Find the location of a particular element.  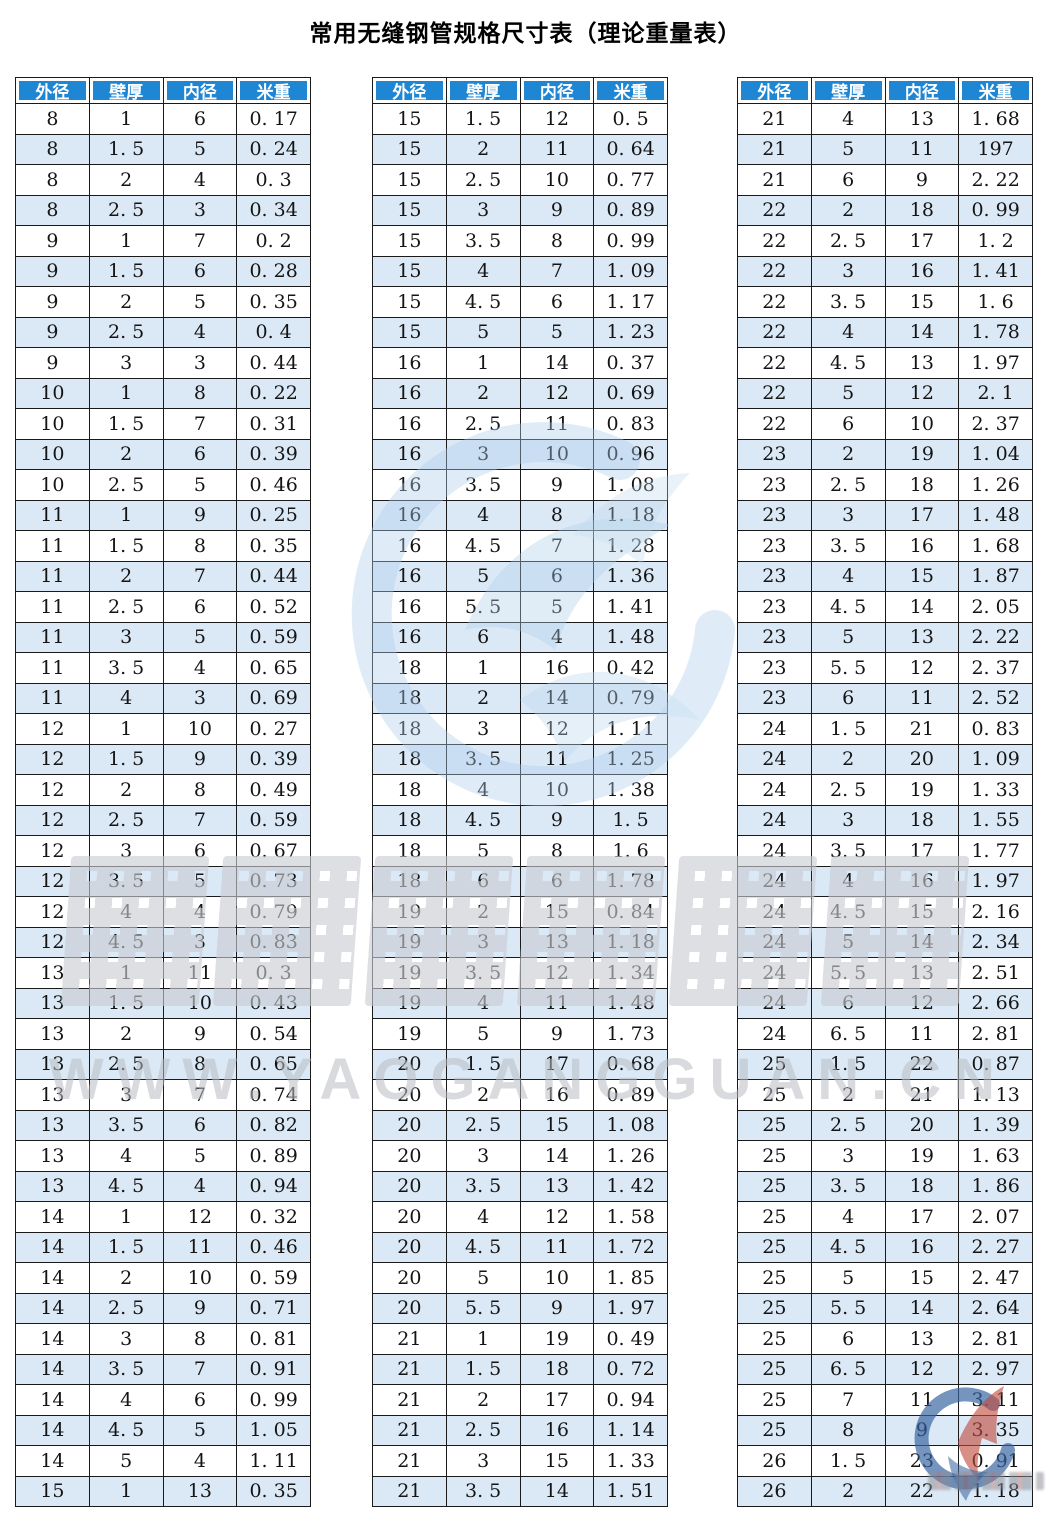

table-row: 24 1. 5 21 0. 83 is located at coordinates (885, 729).